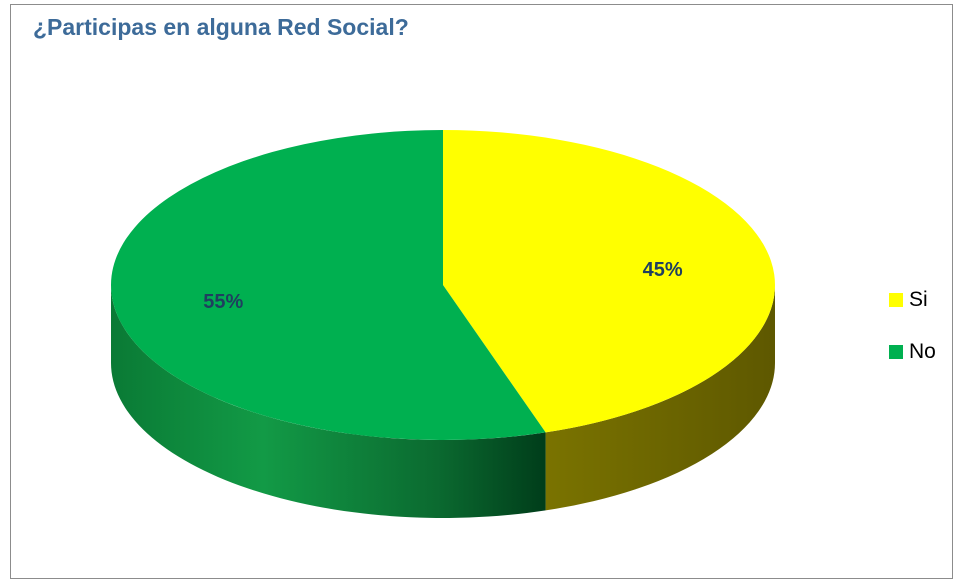  I want to click on legend-label-si: Si, so click(918, 299).